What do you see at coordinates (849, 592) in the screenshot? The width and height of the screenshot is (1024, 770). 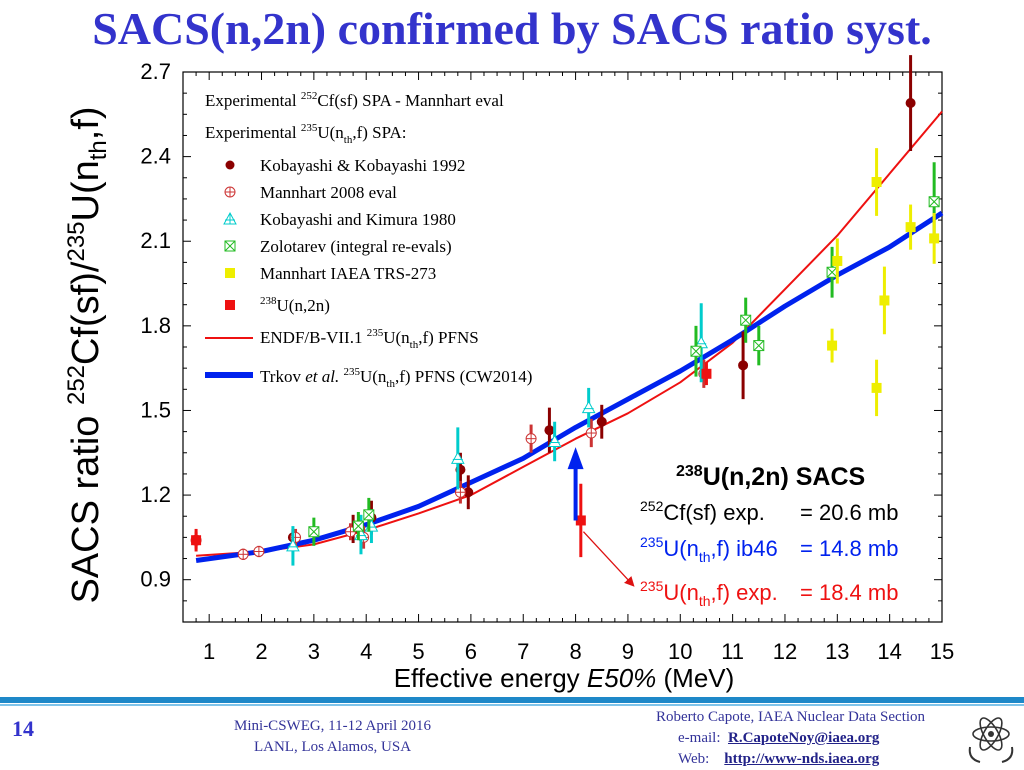 I see `annotation-exp-value: = 18.4 mb` at bounding box center [849, 592].